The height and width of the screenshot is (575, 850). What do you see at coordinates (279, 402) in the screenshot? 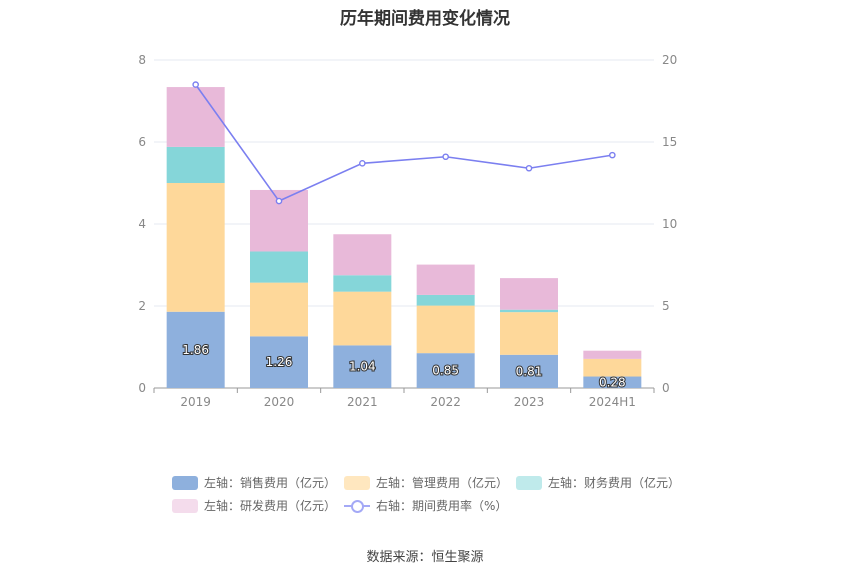
I see `x-tick-label: 2020` at bounding box center [279, 402].